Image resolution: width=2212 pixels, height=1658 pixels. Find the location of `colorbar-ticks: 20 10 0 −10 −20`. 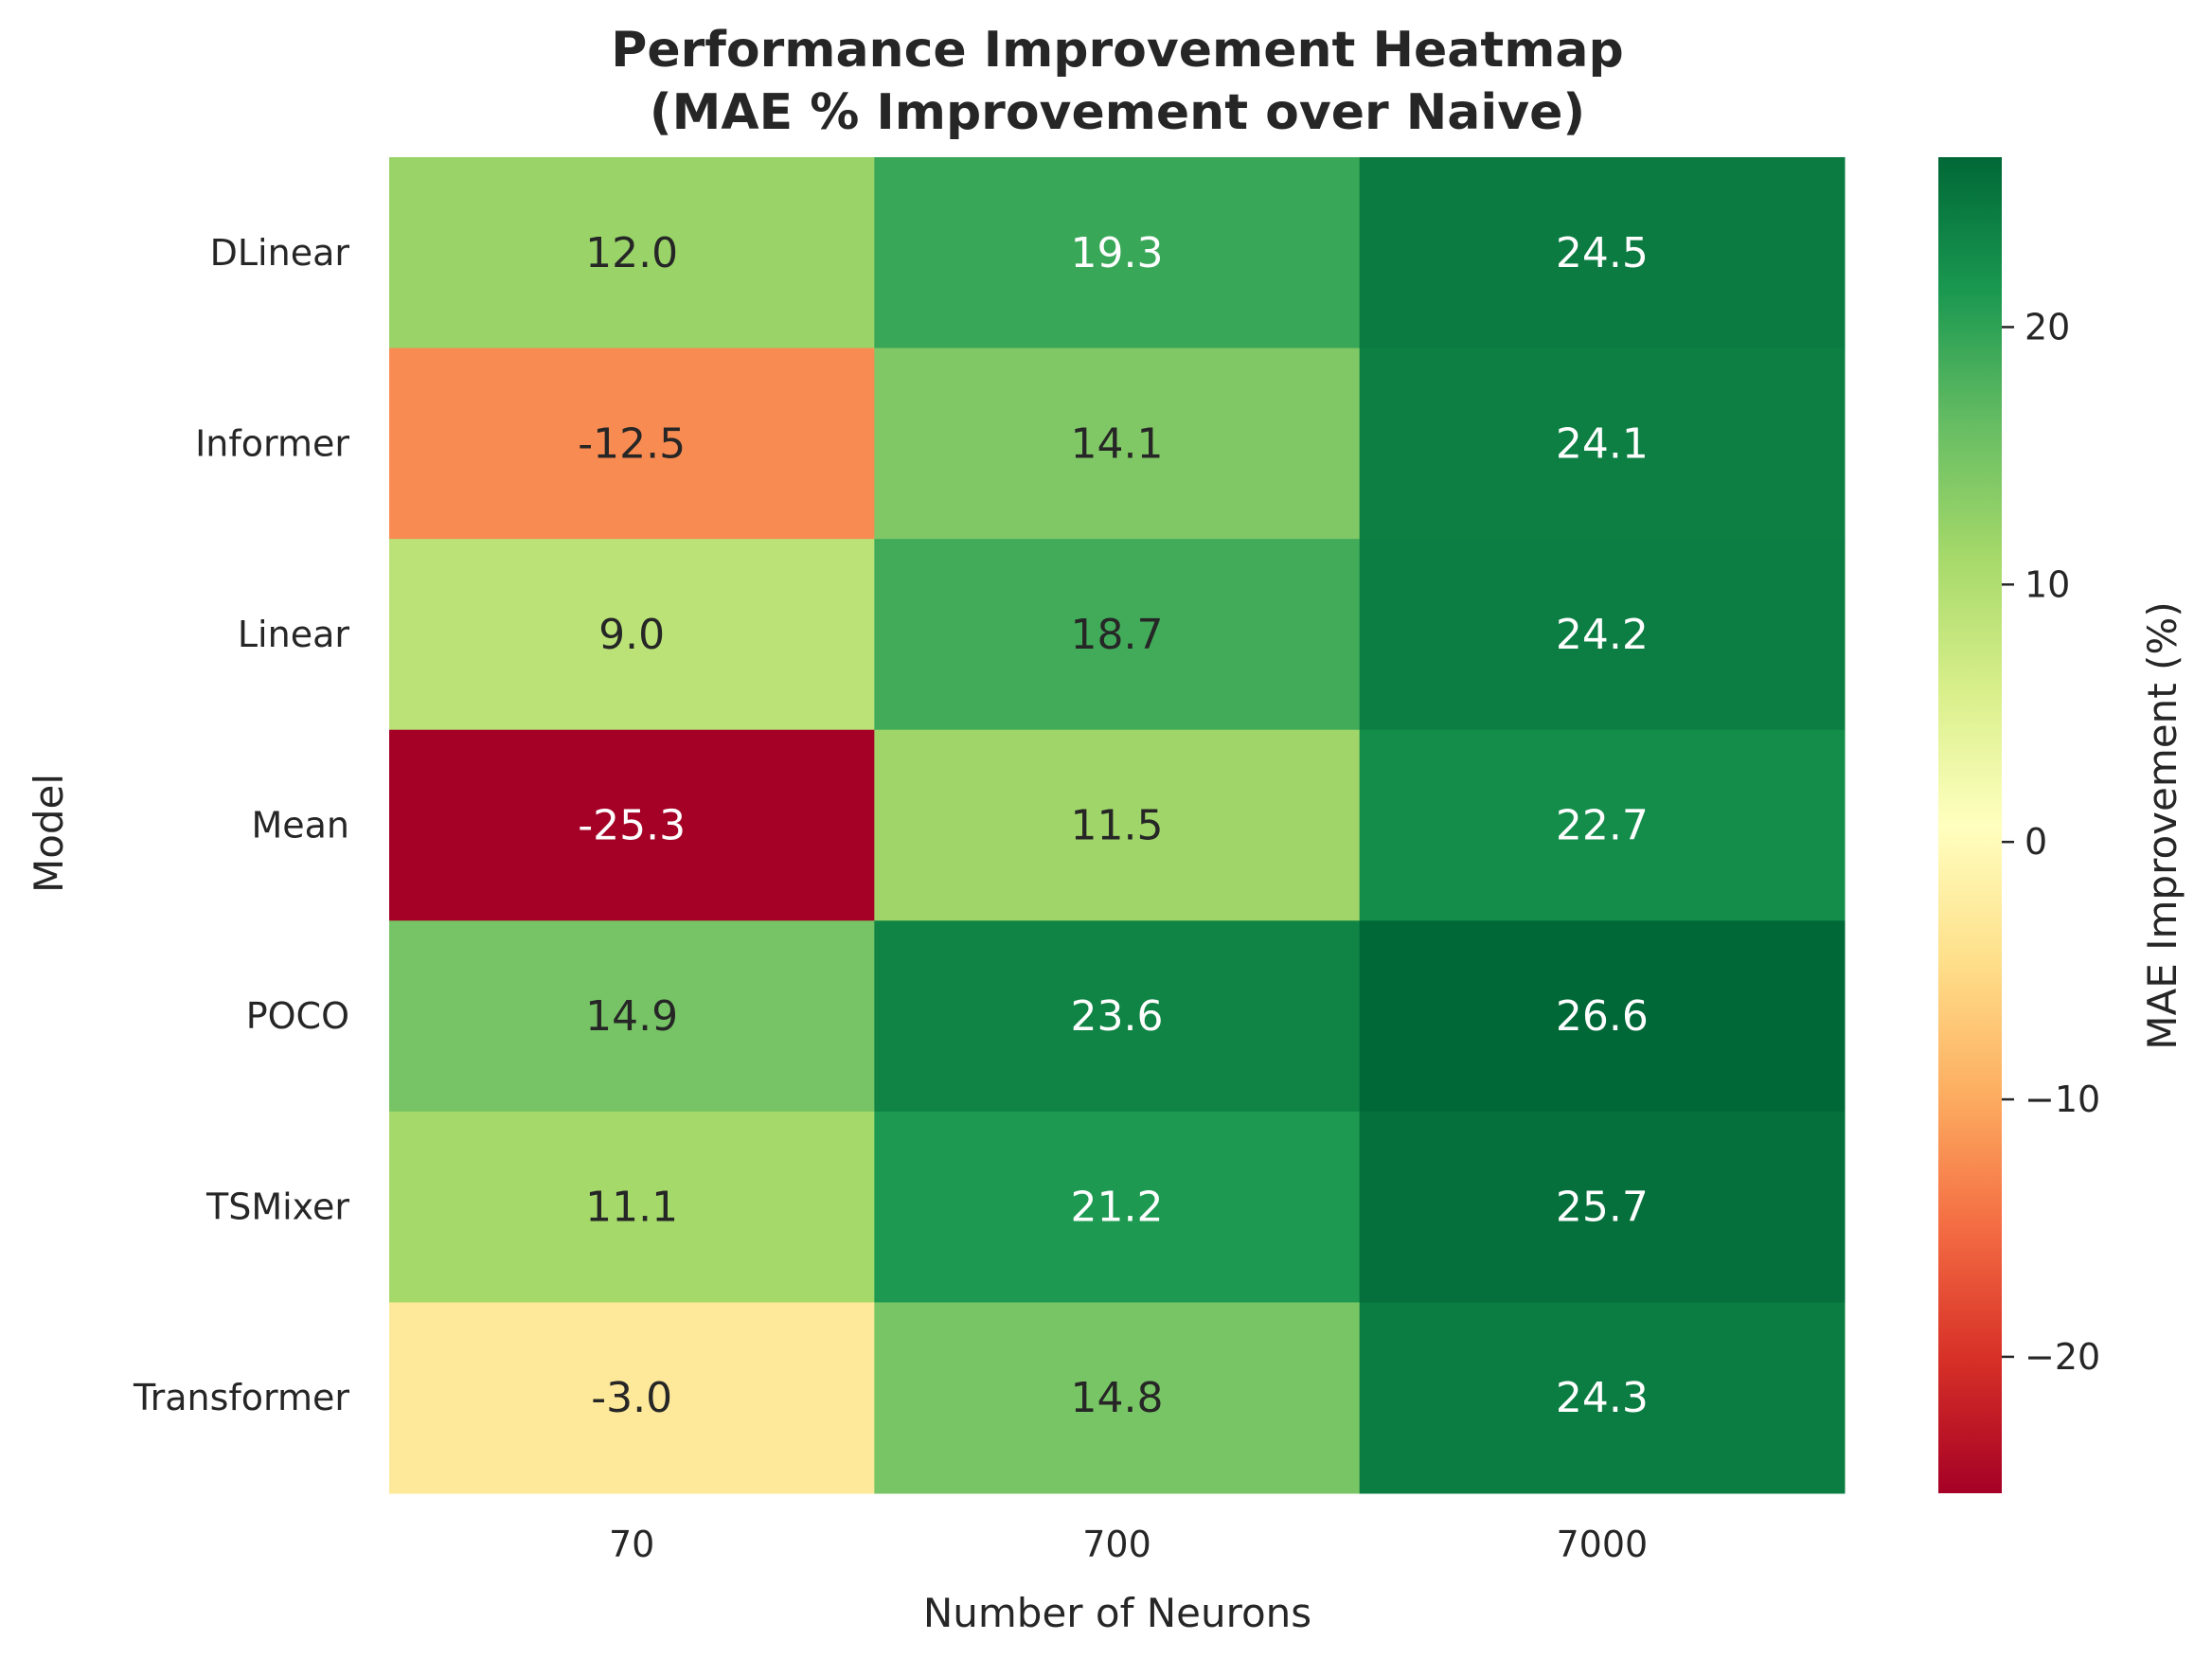

colorbar-ticks: 20 10 0 −10 −20 is located at coordinates (2051, 842).